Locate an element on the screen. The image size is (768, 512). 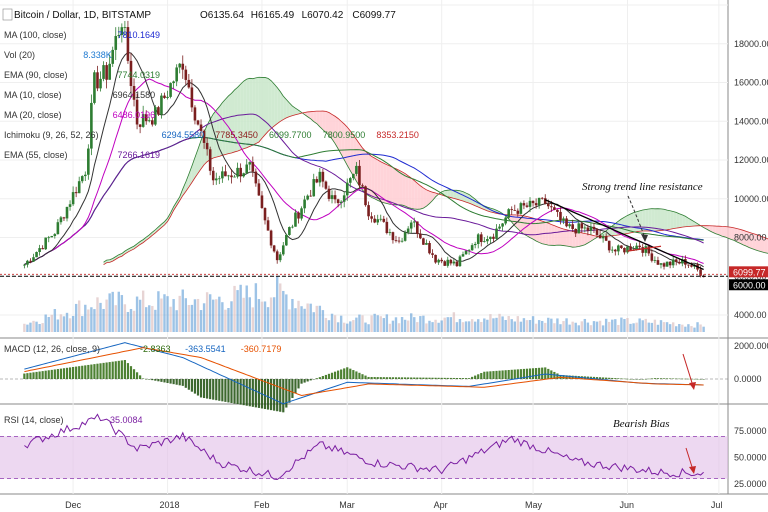
ohlc-value-1: H6165.49 is located at coordinates (273, 15).